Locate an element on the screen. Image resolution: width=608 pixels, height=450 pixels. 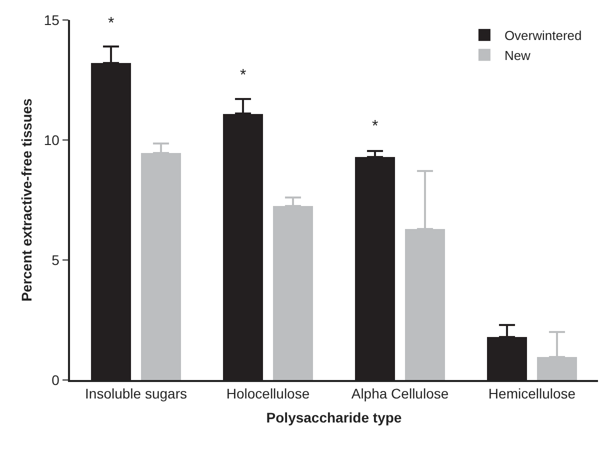
legend-label: New is located at coordinates (518, 55).